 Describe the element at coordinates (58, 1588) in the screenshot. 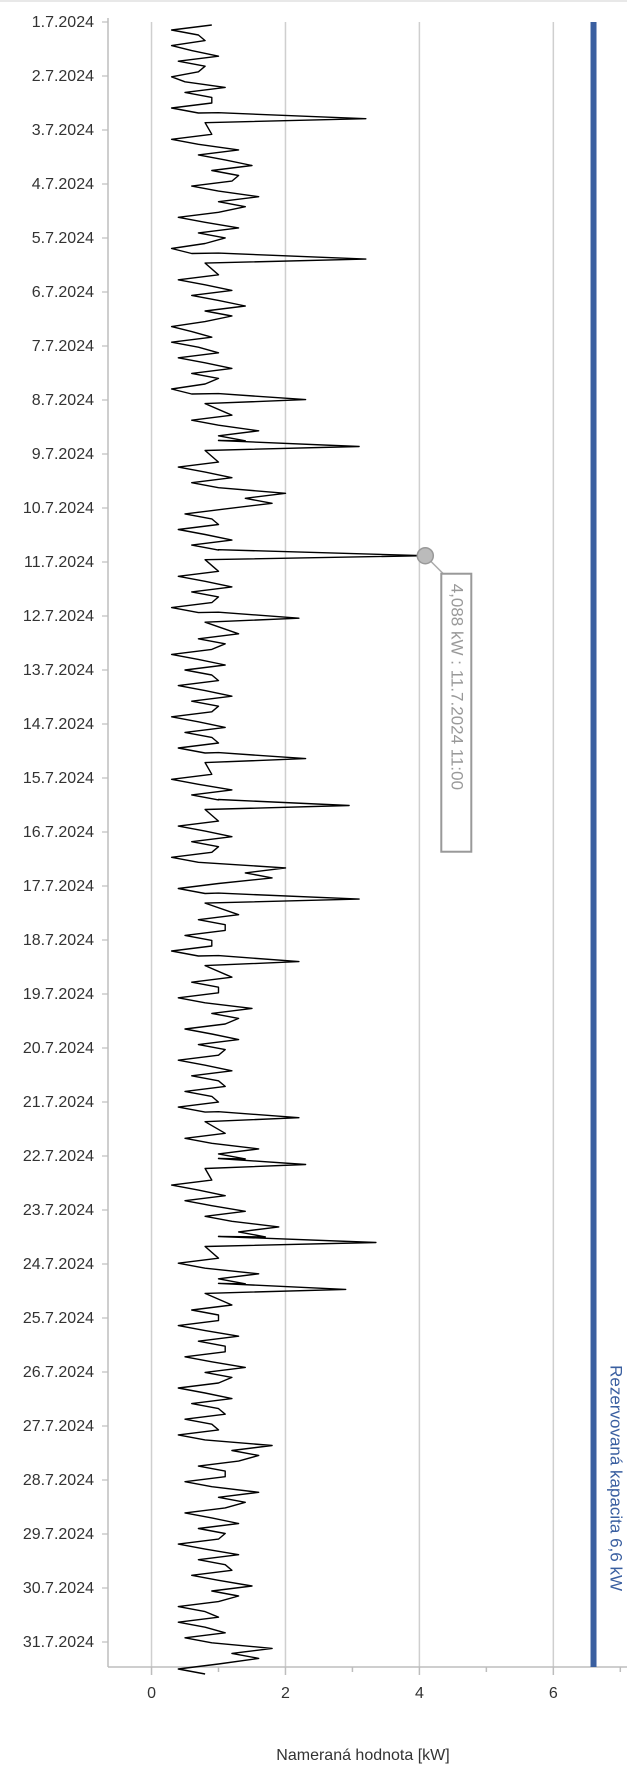

I see `y-tick-label: 30.7.2024` at that location.